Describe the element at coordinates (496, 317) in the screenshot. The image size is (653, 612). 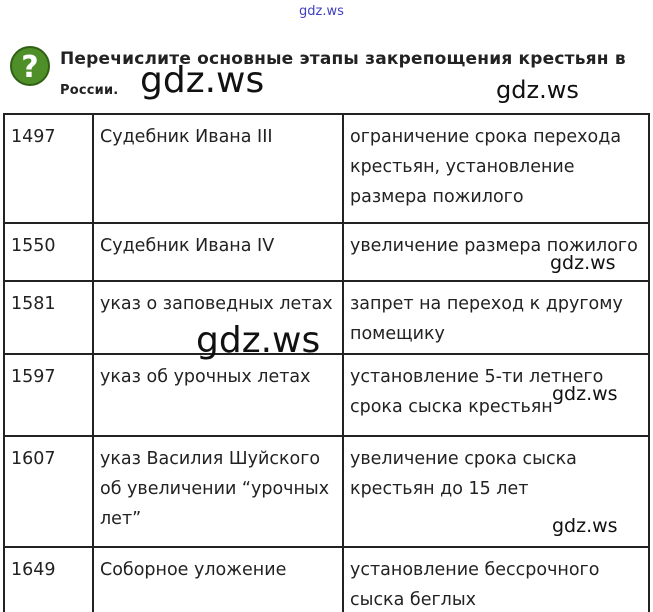
I see `result-cell: запрет на переход к другому помещику` at that location.